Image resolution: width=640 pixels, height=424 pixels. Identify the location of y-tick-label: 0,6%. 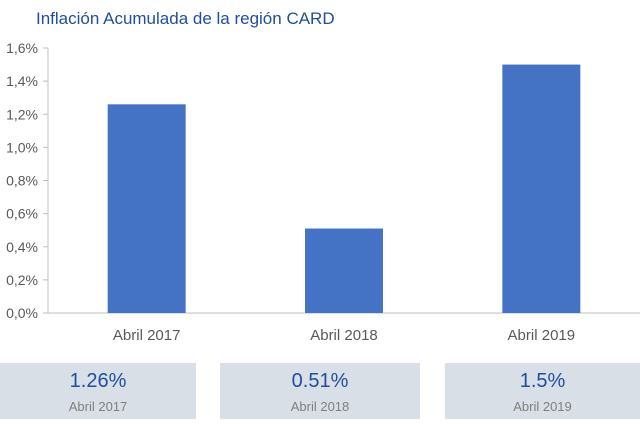
(22, 214).